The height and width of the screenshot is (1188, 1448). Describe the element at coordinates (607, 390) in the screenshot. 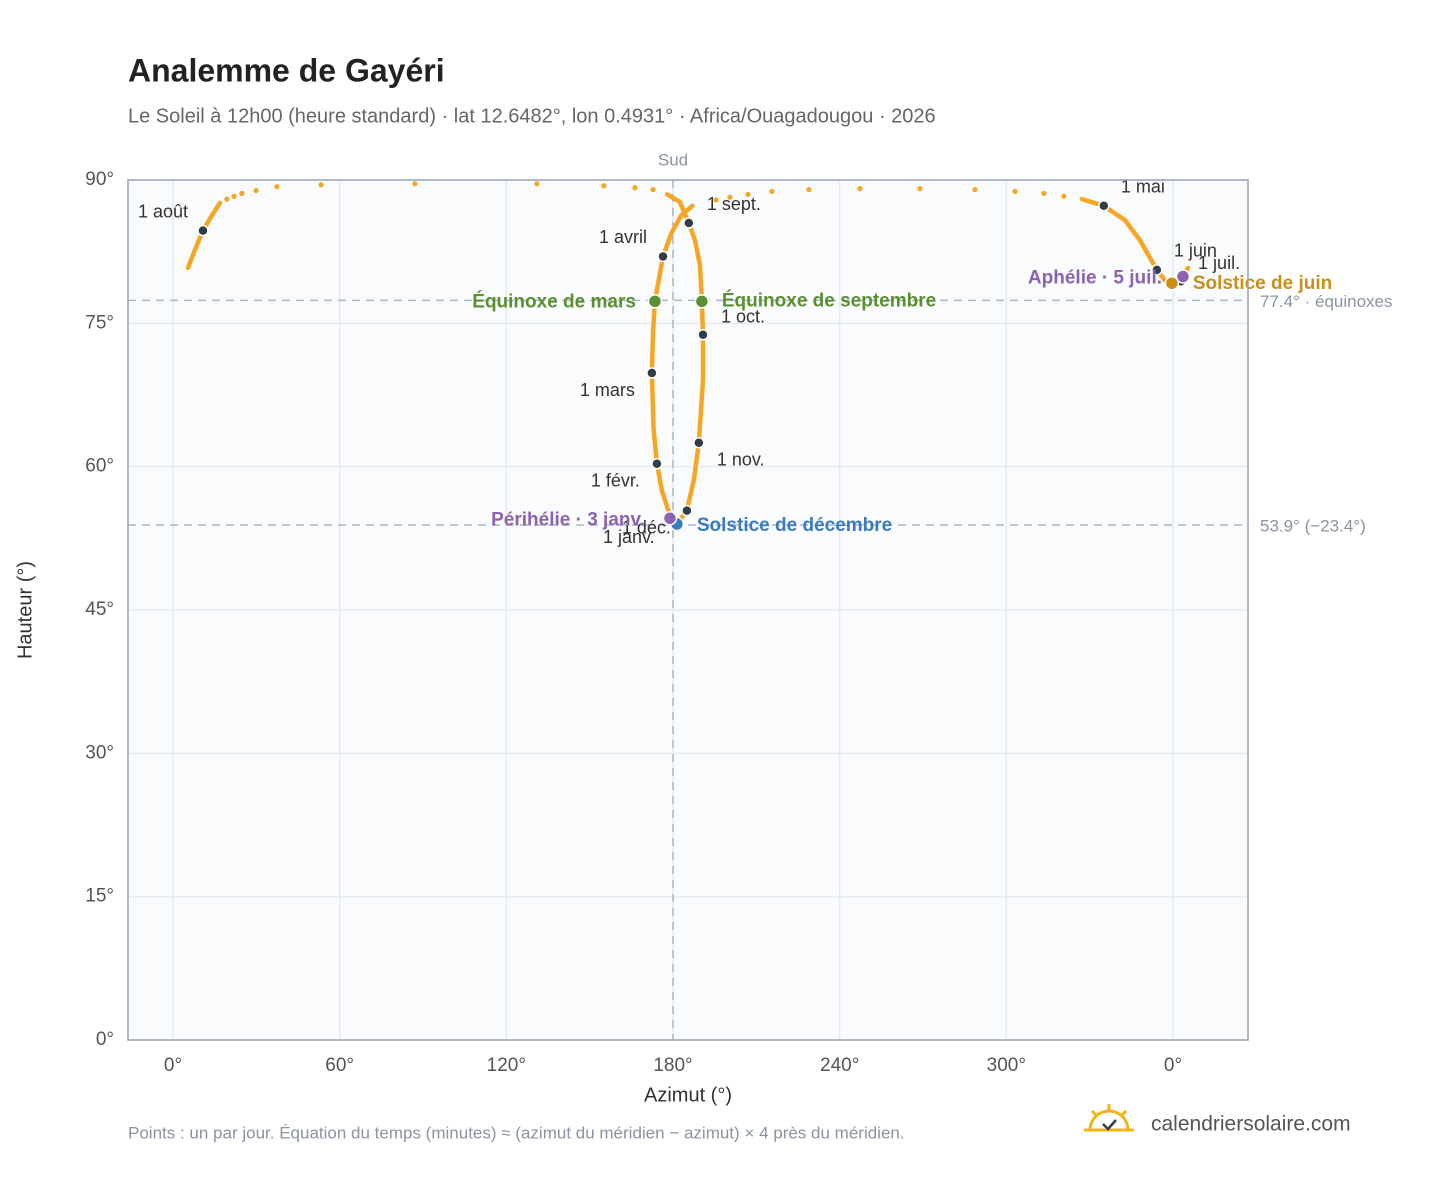

I see `month-label: 1 mars` at that location.